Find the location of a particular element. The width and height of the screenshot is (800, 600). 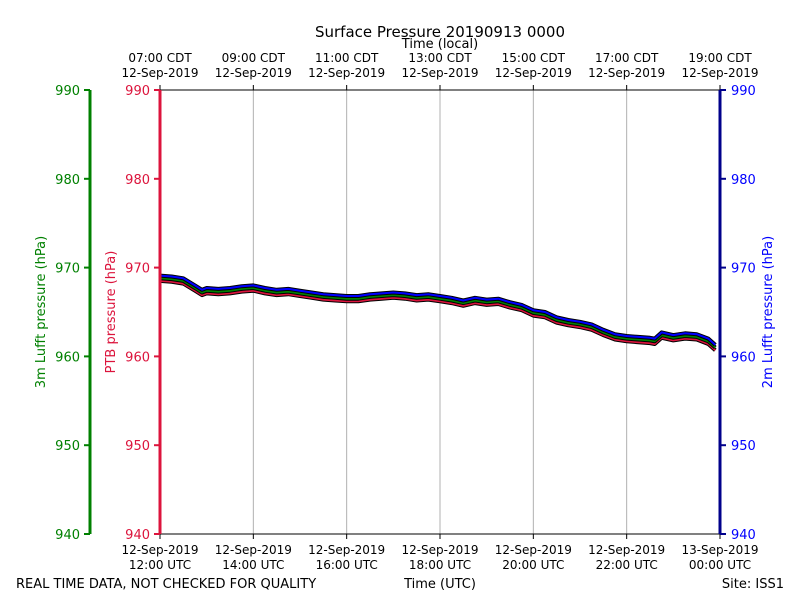

x-tick-bottom-time: 22:00 UTC is located at coordinates (627, 565).